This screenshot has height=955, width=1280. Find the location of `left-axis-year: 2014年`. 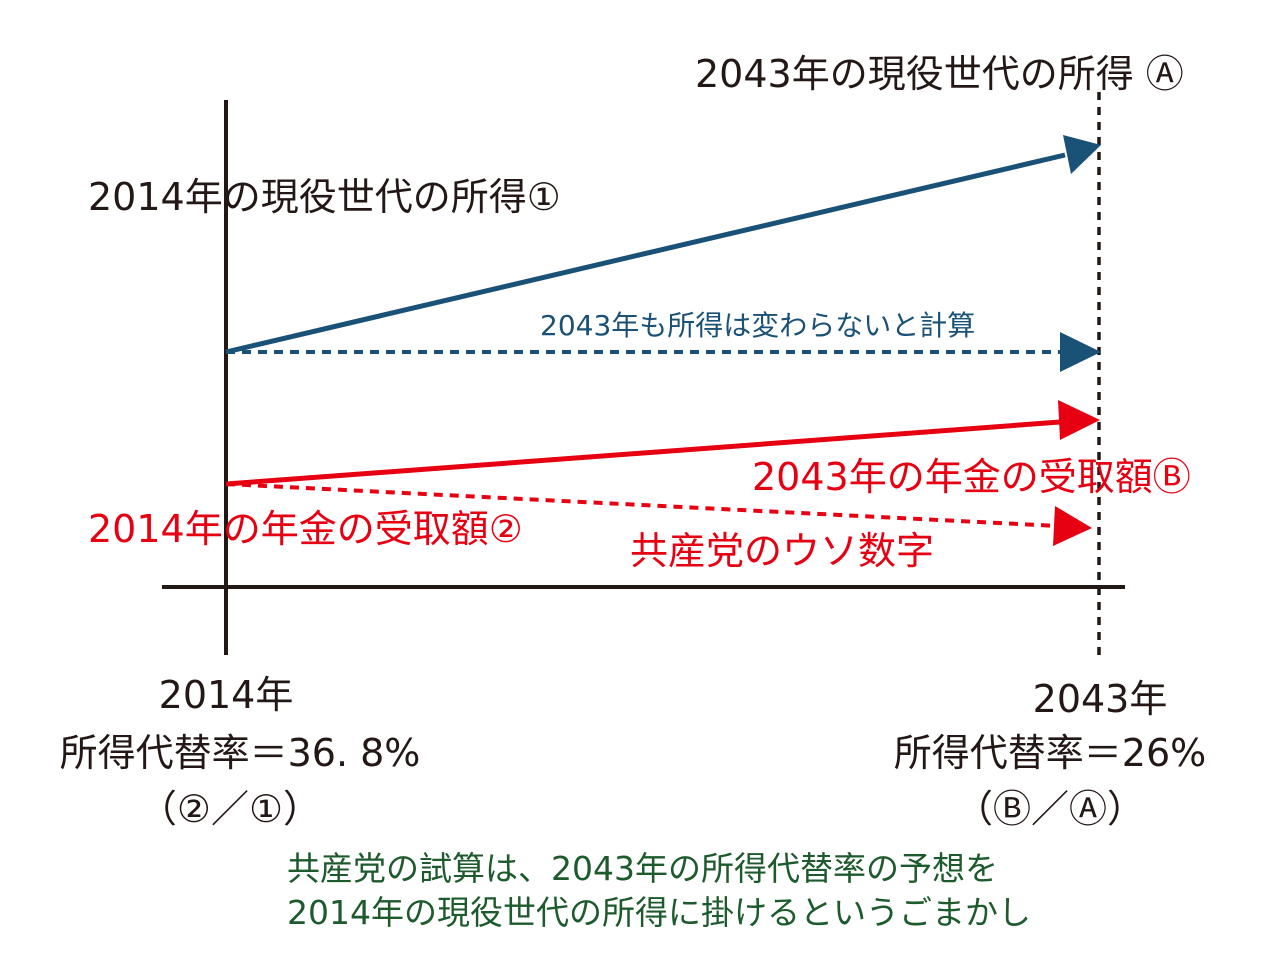

left-axis-year: 2014年 is located at coordinates (226, 695).